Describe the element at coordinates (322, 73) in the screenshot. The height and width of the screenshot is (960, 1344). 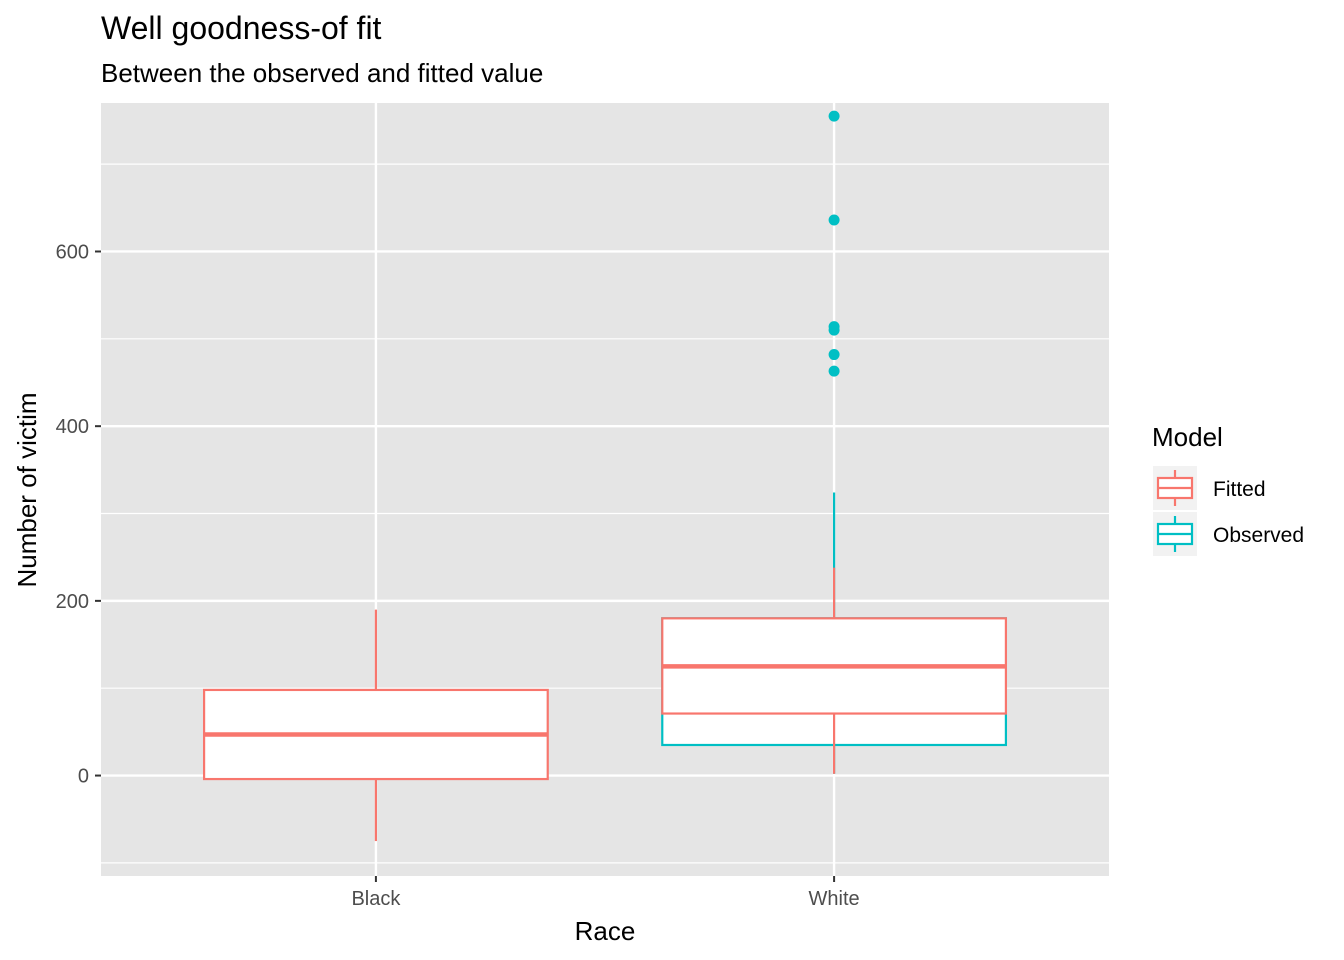
I see `chart-subtitle: Between the observed and fitted value` at that location.